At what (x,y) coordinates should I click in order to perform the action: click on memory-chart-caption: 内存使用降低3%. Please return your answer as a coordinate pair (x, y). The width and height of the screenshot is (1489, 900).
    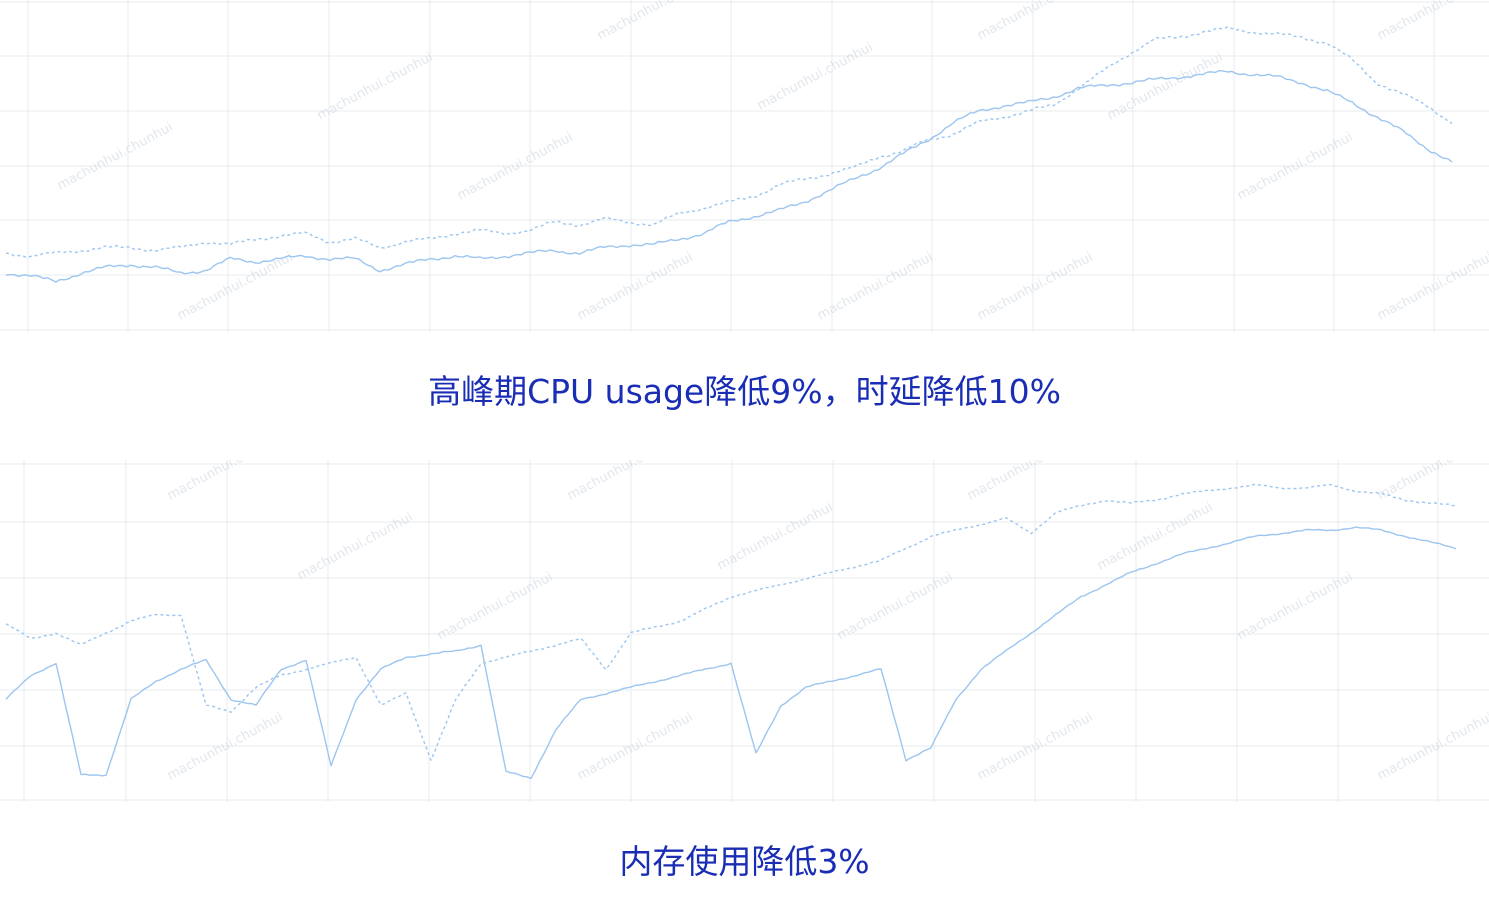
    Looking at the image, I should click on (744, 861).